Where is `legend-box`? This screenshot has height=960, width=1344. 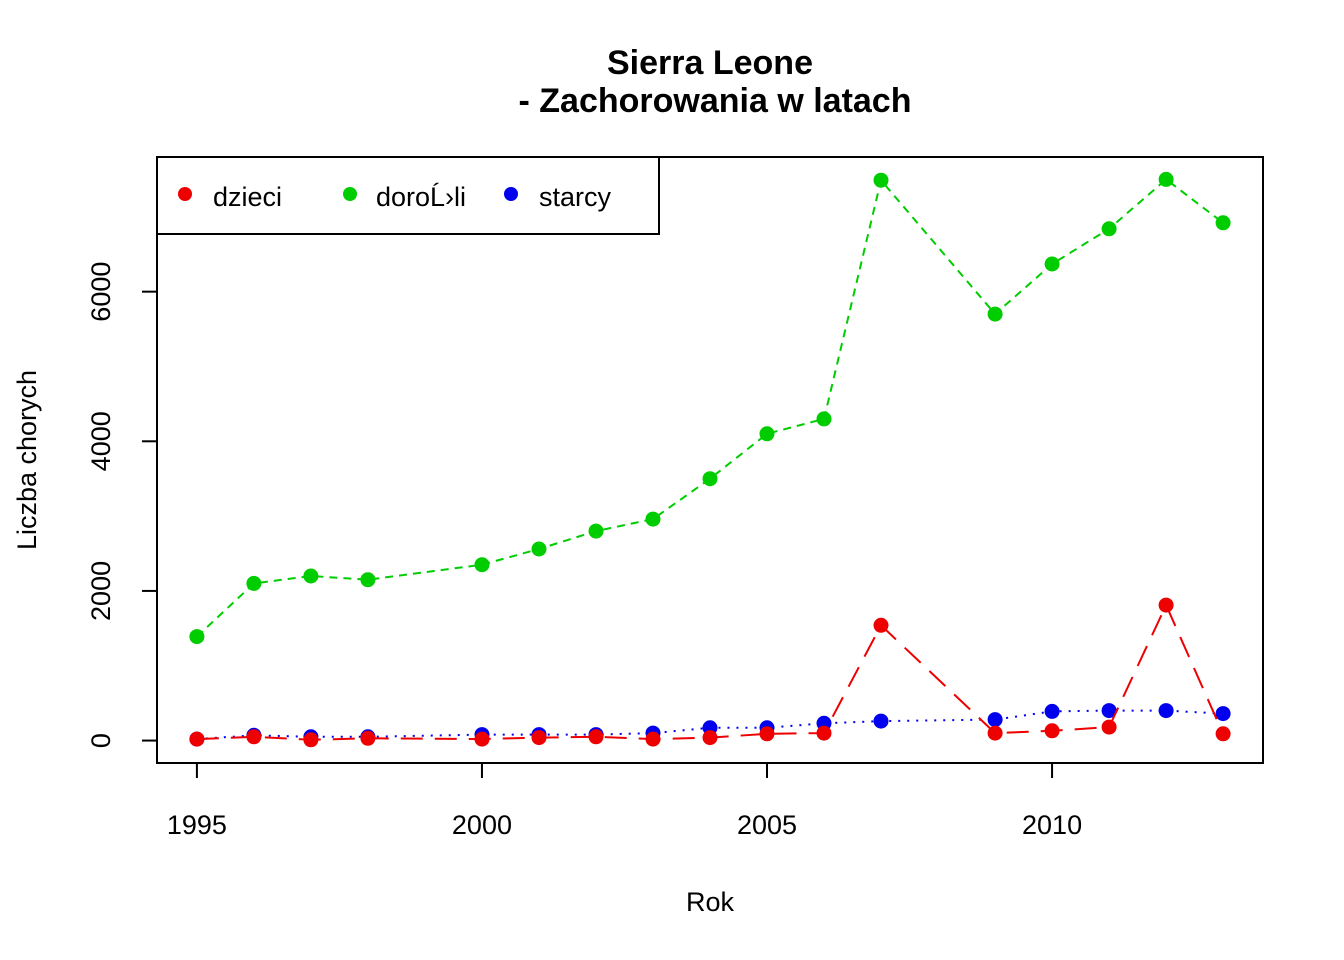
legend-box is located at coordinates (408, 195).